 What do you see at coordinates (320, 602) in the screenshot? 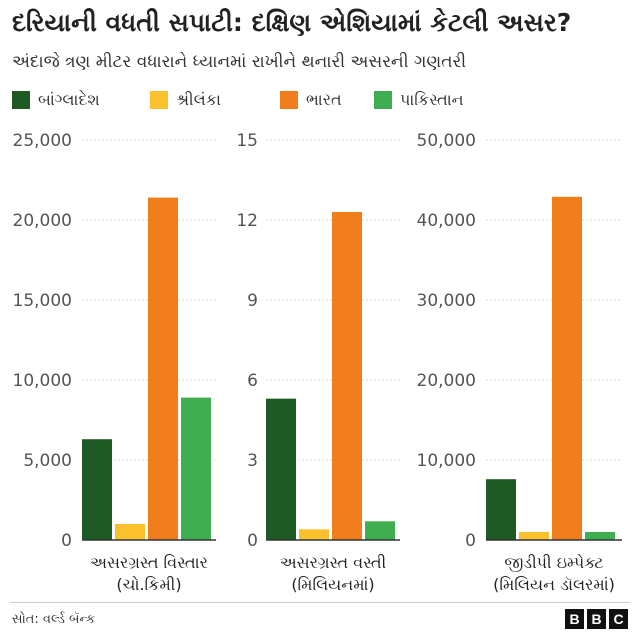
I see `footer-divider` at bounding box center [320, 602].